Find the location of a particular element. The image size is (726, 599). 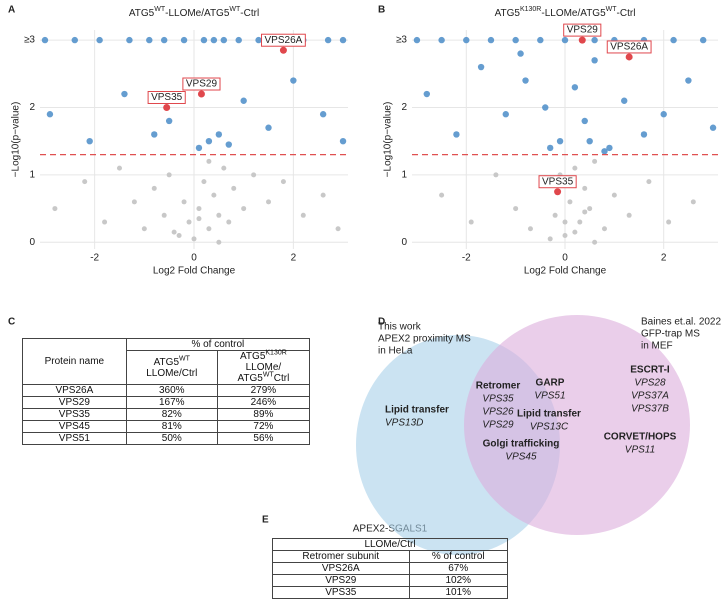

table-cell: 360% is located at coordinates (171, 390).